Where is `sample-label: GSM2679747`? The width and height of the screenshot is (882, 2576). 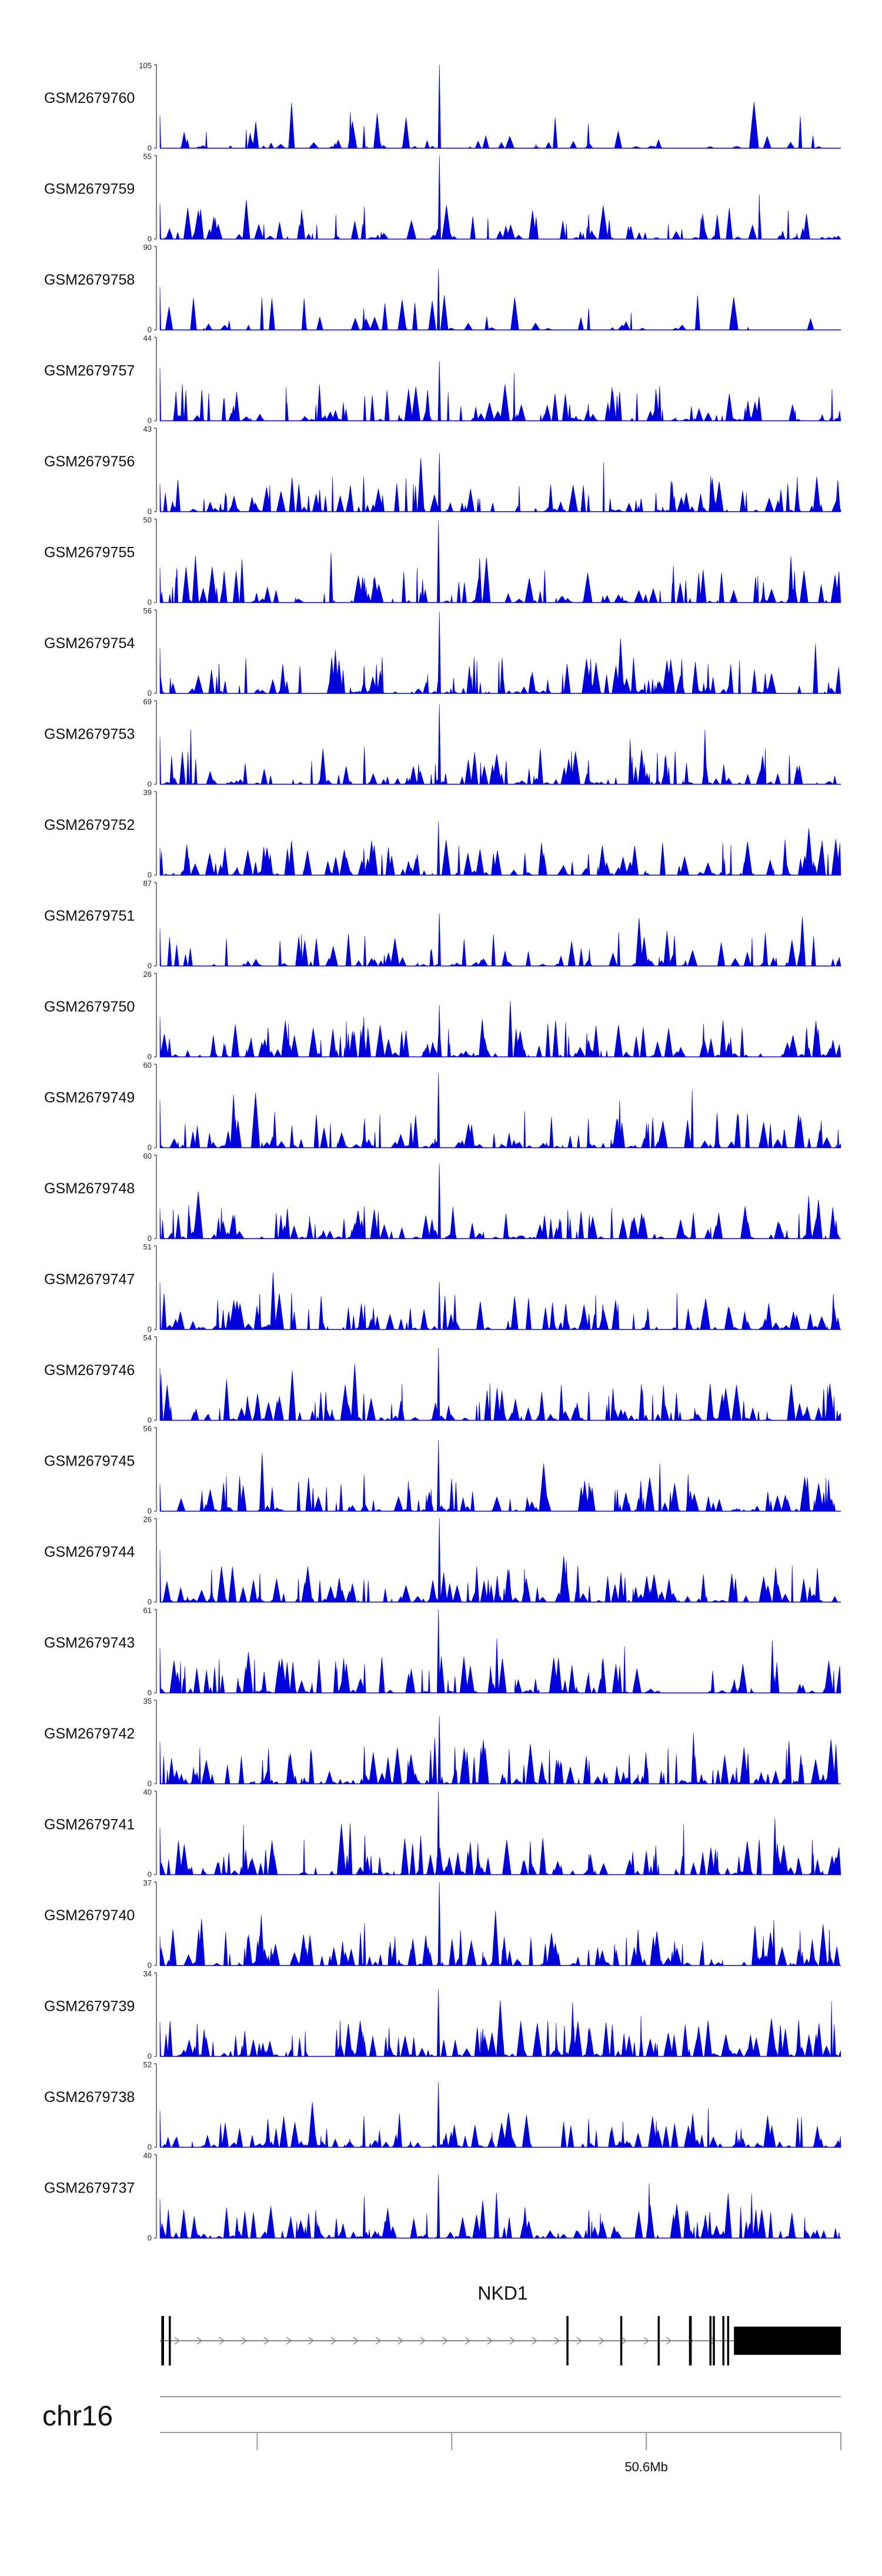 sample-label: GSM2679747 is located at coordinates (89, 1280).